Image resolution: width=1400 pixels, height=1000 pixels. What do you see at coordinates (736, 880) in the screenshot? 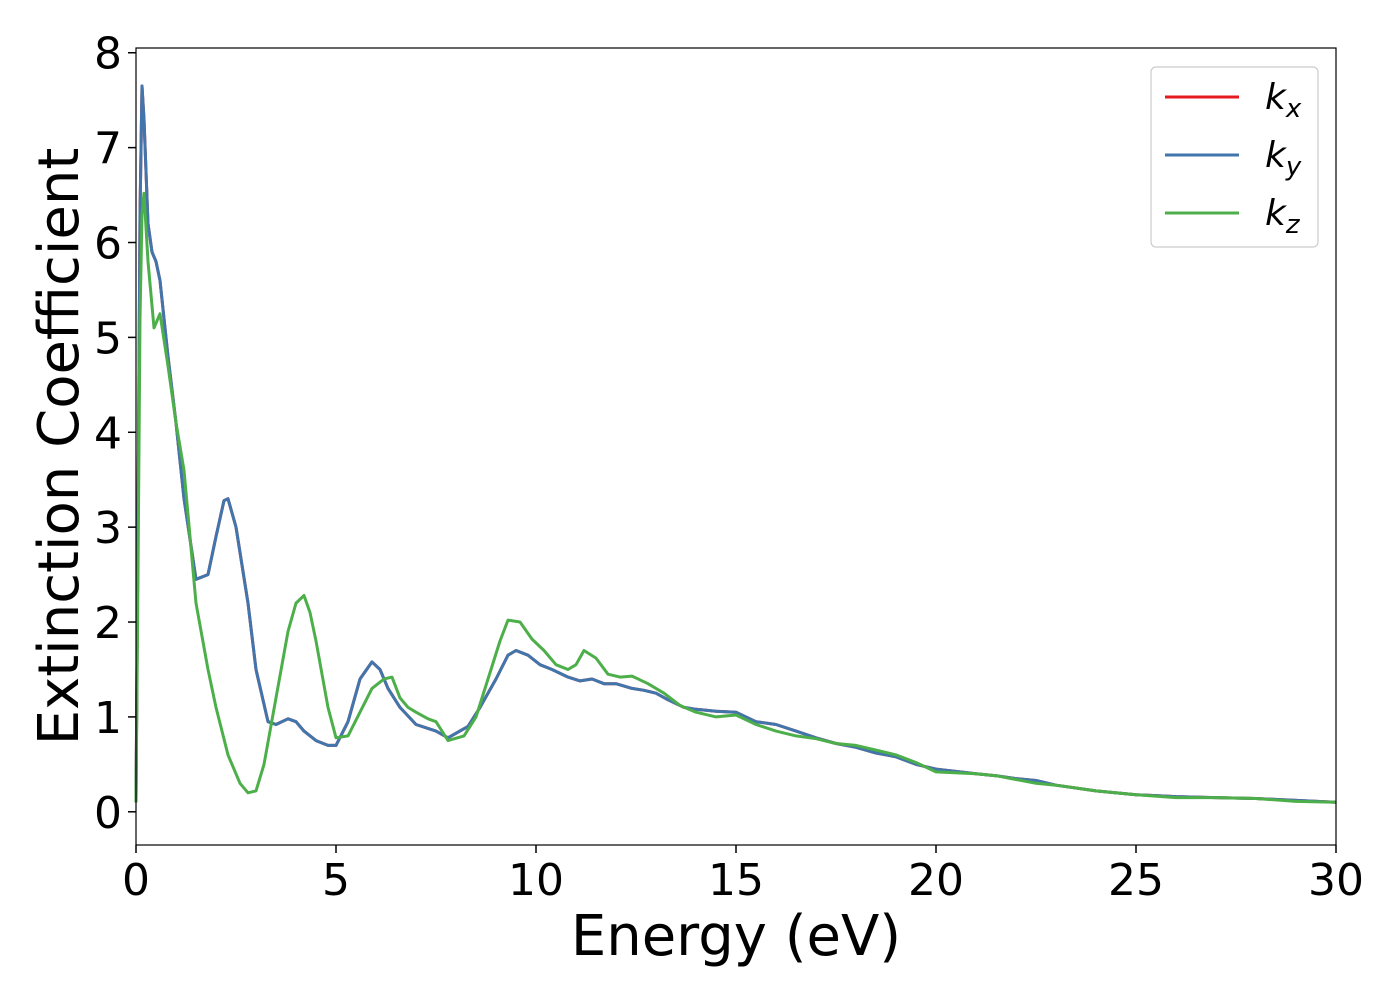
I see `x-tick-label: 15` at bounding box center [736, 880].